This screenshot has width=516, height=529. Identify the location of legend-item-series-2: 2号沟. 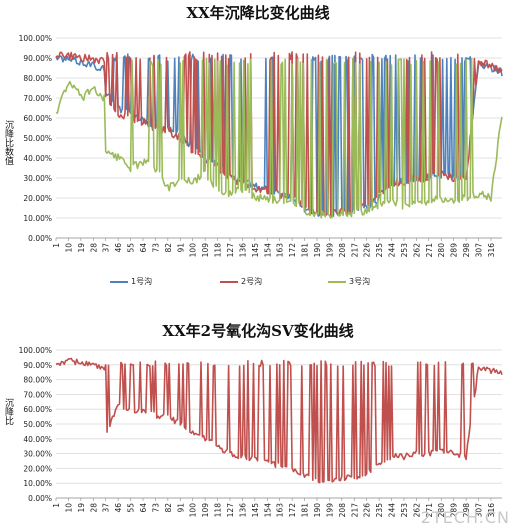
(241, 281).